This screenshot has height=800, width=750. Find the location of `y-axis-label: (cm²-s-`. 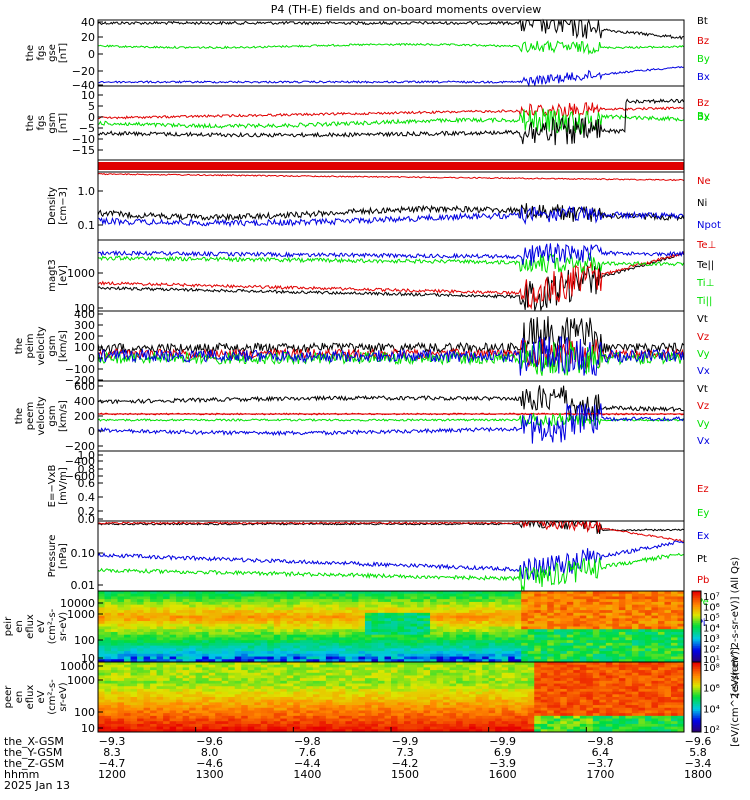

y-axis-label: (cm²-s- is located at coordinates (52, 626).